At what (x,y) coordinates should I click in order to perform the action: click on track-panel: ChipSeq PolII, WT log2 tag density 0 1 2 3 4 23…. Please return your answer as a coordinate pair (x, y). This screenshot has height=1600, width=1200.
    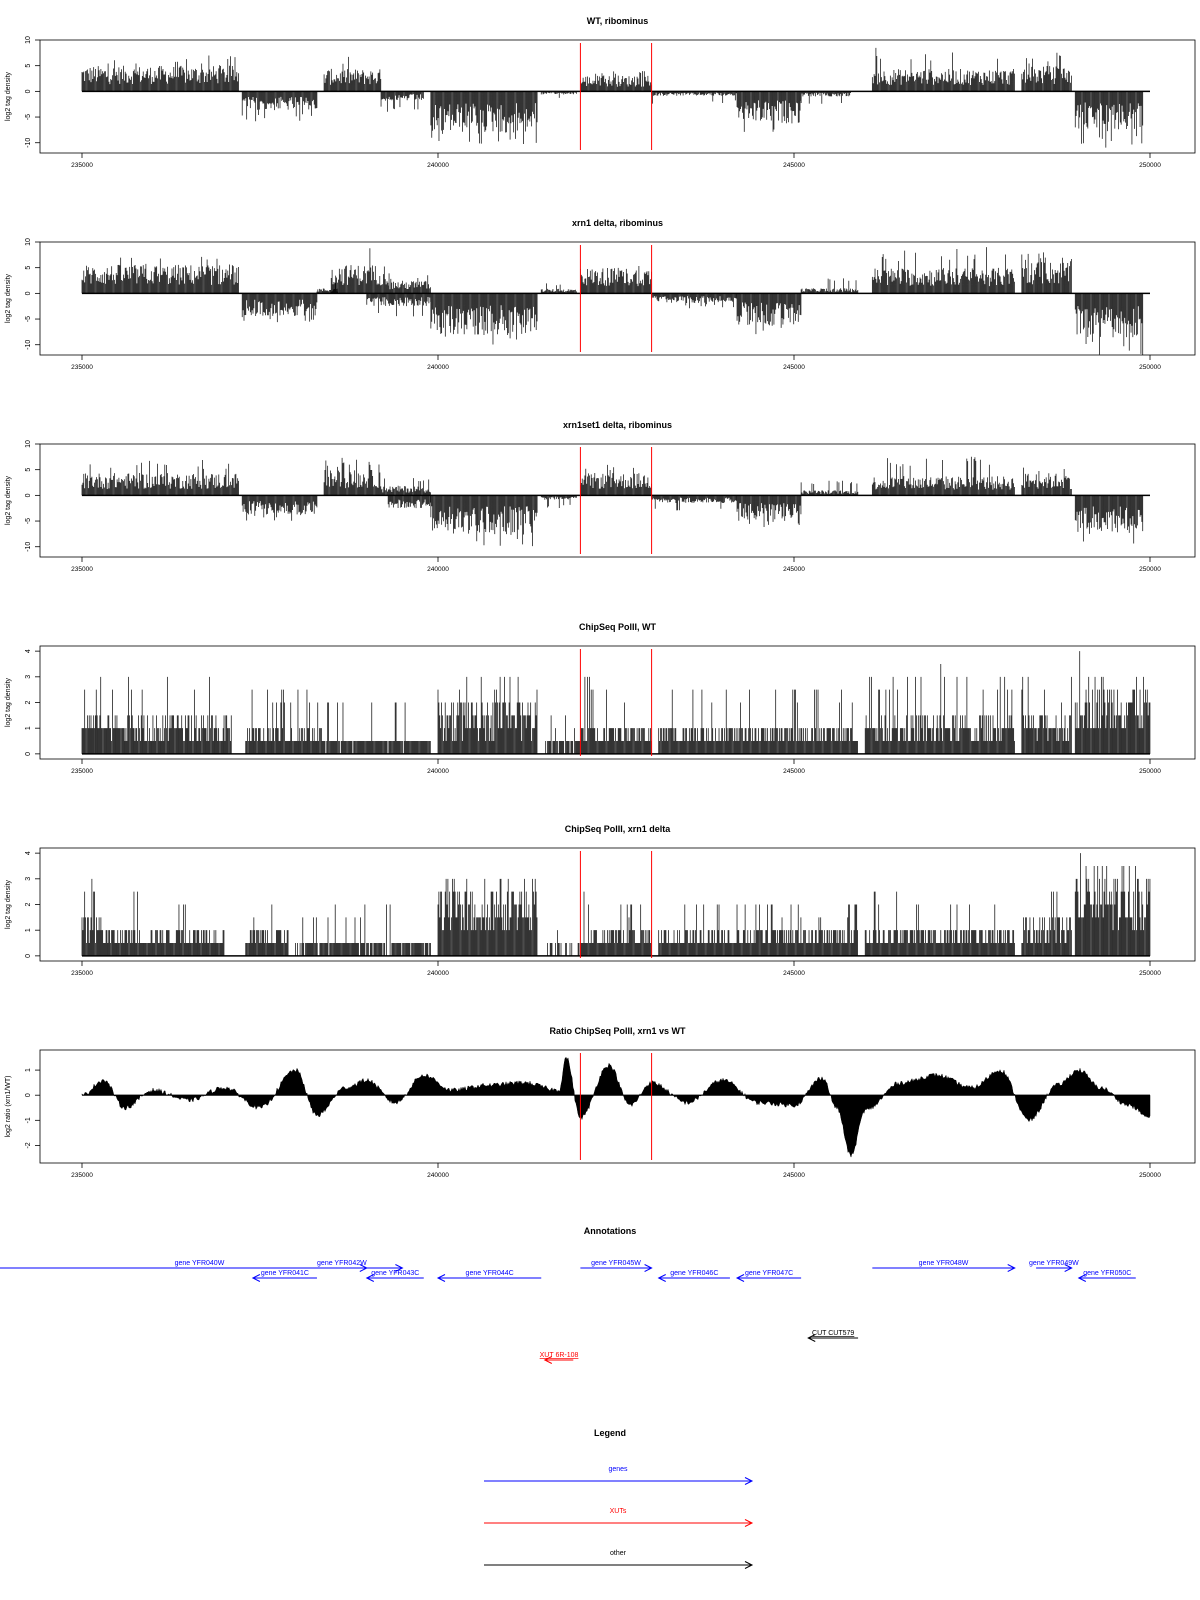
    Looking at the image, I should click on (600, 698).